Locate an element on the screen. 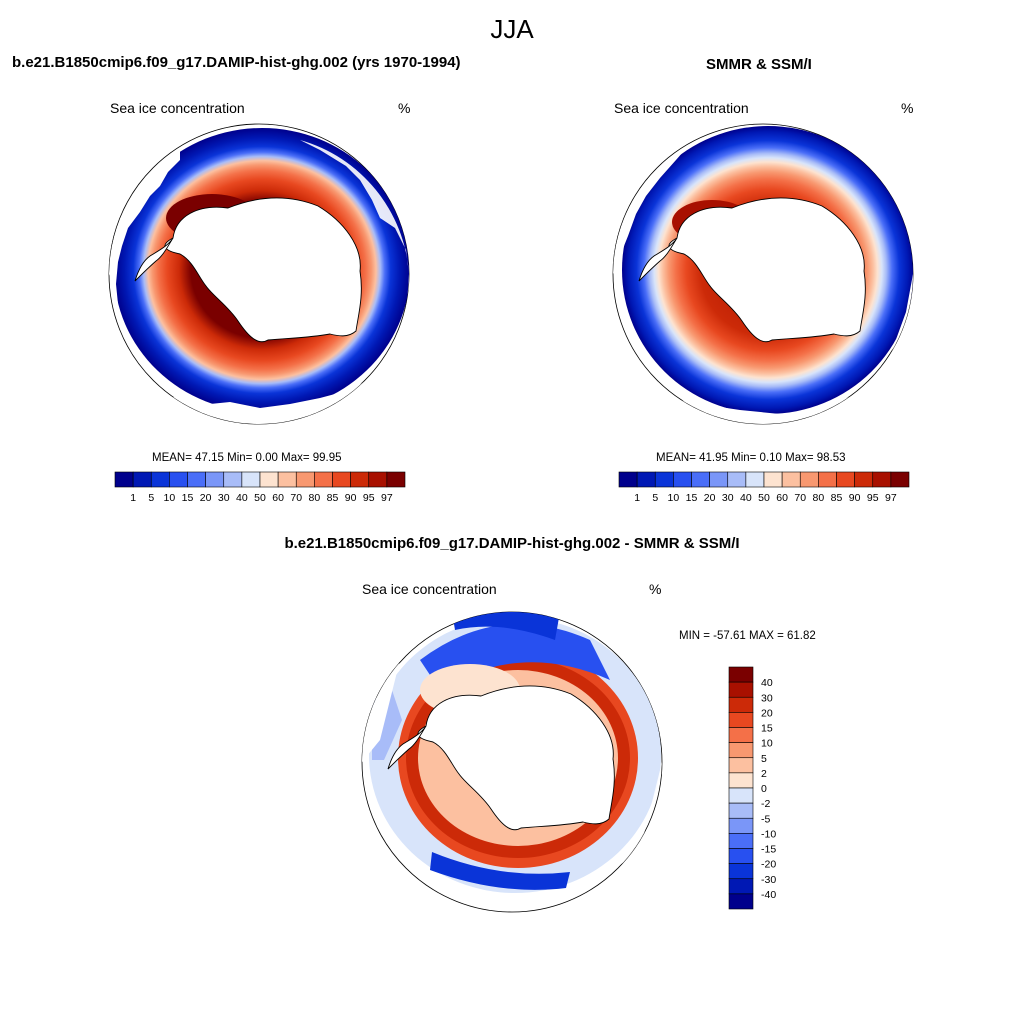 The height and width of the screenshot is (1024, 1024). obs-colorbar-tick-label: 15 is located at coordinates (692, 498).